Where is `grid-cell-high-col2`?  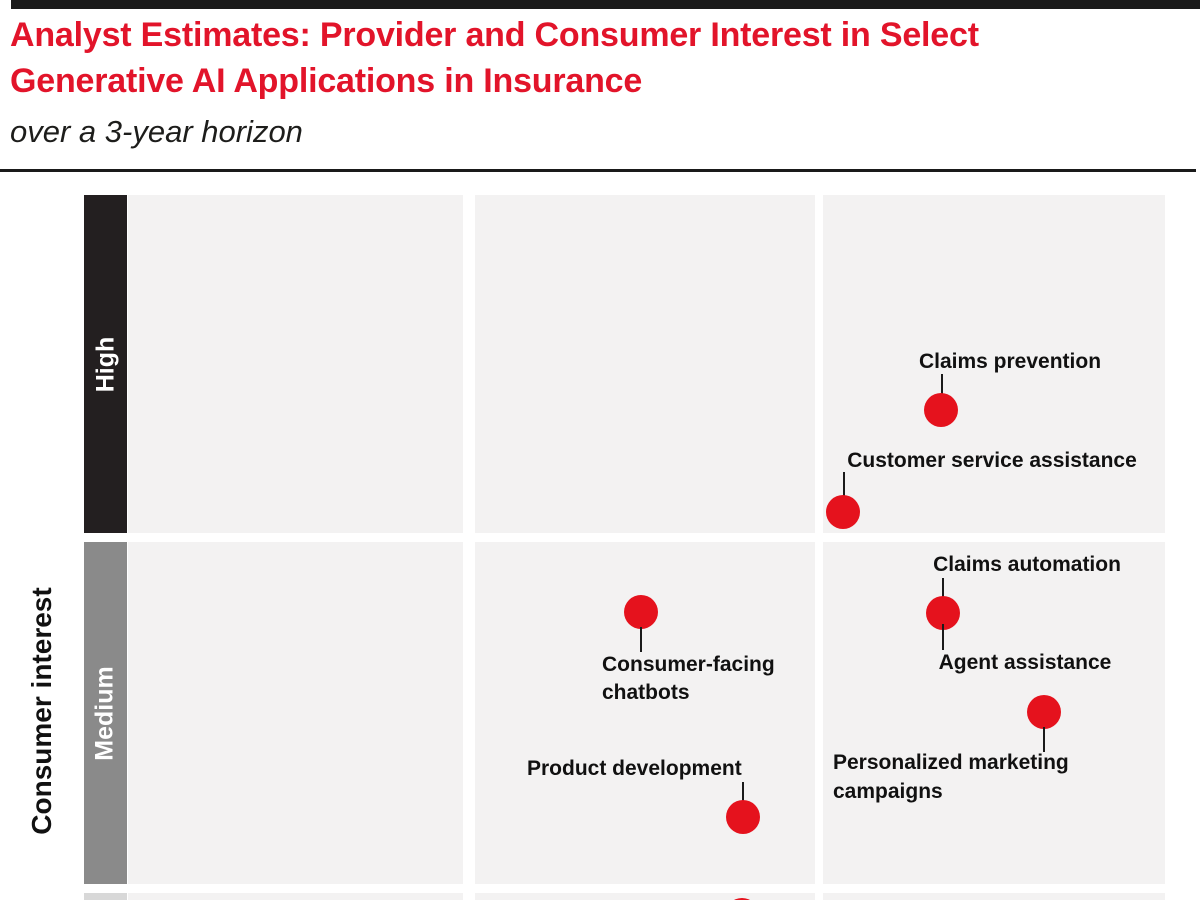 grid-cell-high-col2 is located at coordinates (645, 364).